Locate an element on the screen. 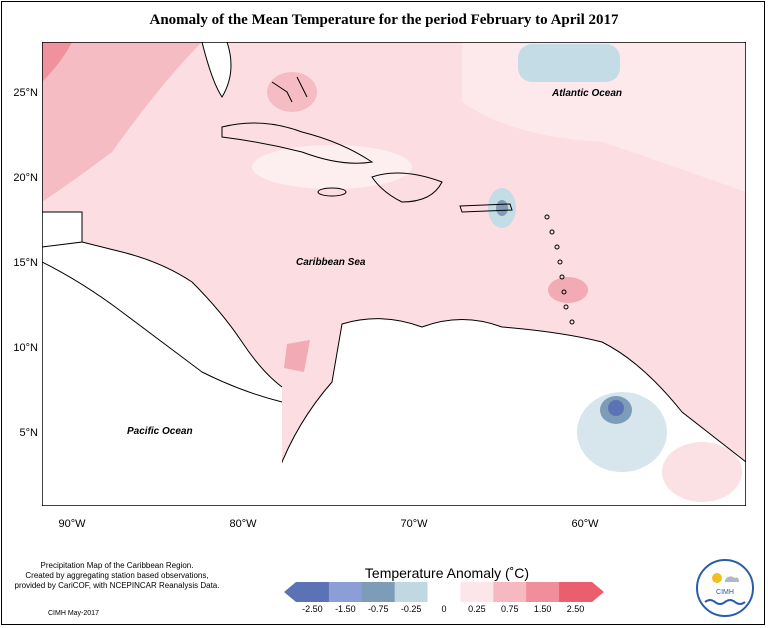 The image size is (768, 628). legend-tick-label: -0.25 is located at coordinates (411, 609).